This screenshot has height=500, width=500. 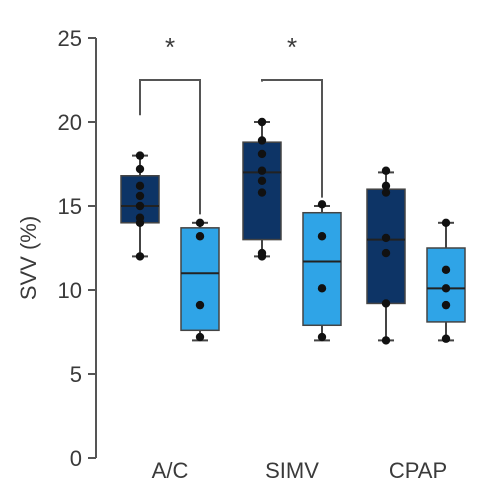 What do you see at coordinates (170, 470) in the screenshot?
I see `x-category-label: A/C` at bounding box center [170, 470].